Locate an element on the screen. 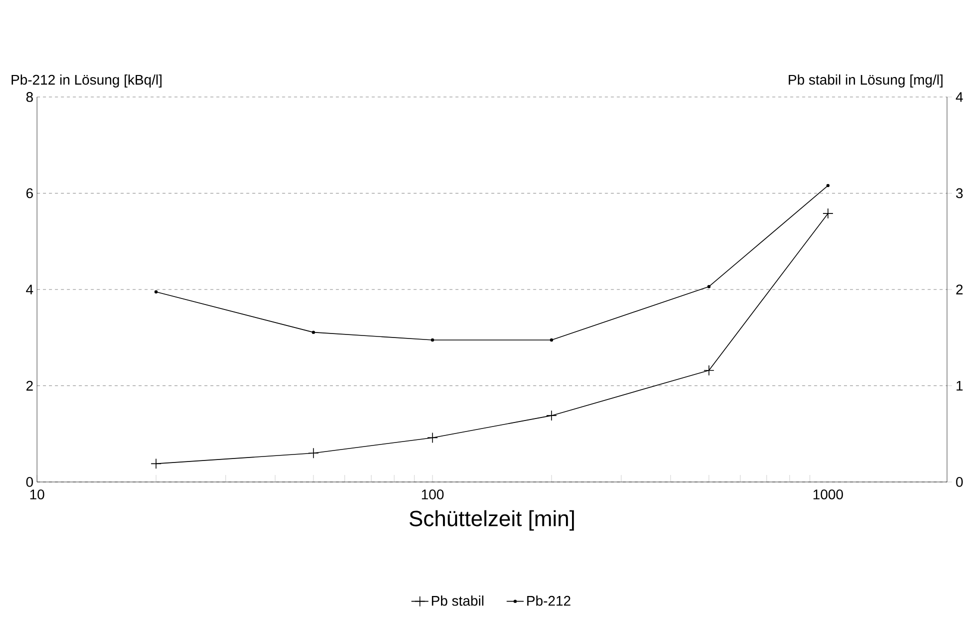 This screenshot has height=636, width=965. y2-tick-label: 0 is located at coordinates (959, 482).